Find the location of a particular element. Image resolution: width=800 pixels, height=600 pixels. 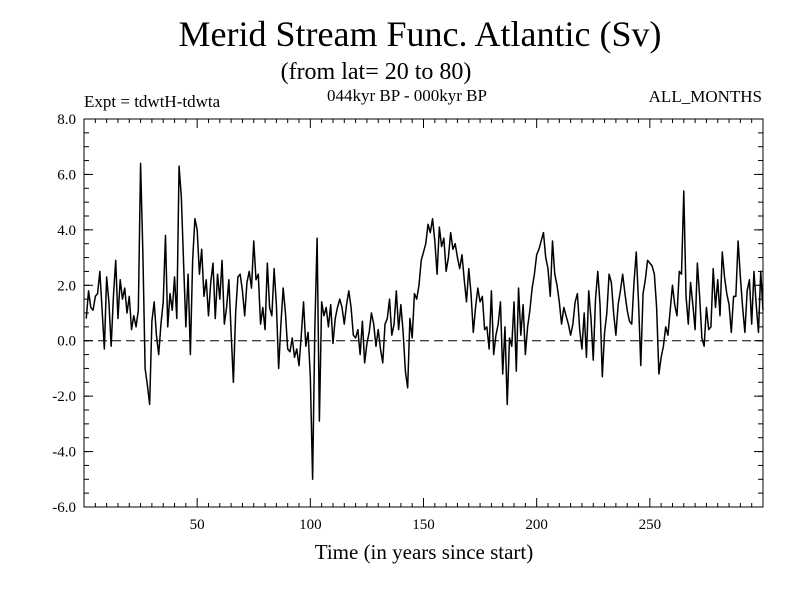

experiment-label: Expt = tdwtH-tdwta is located at coordinates (152, 101).